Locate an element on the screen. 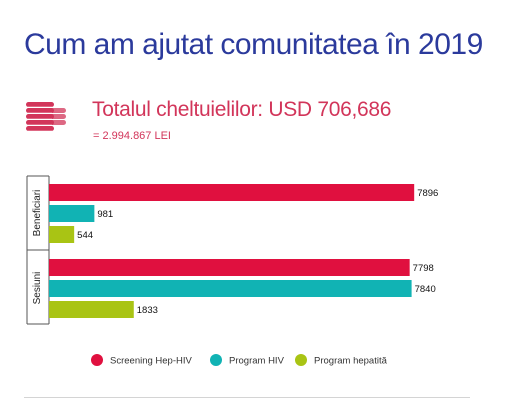  category-label-sesiuni: Sesiuni is located at coordinates (37, 288).